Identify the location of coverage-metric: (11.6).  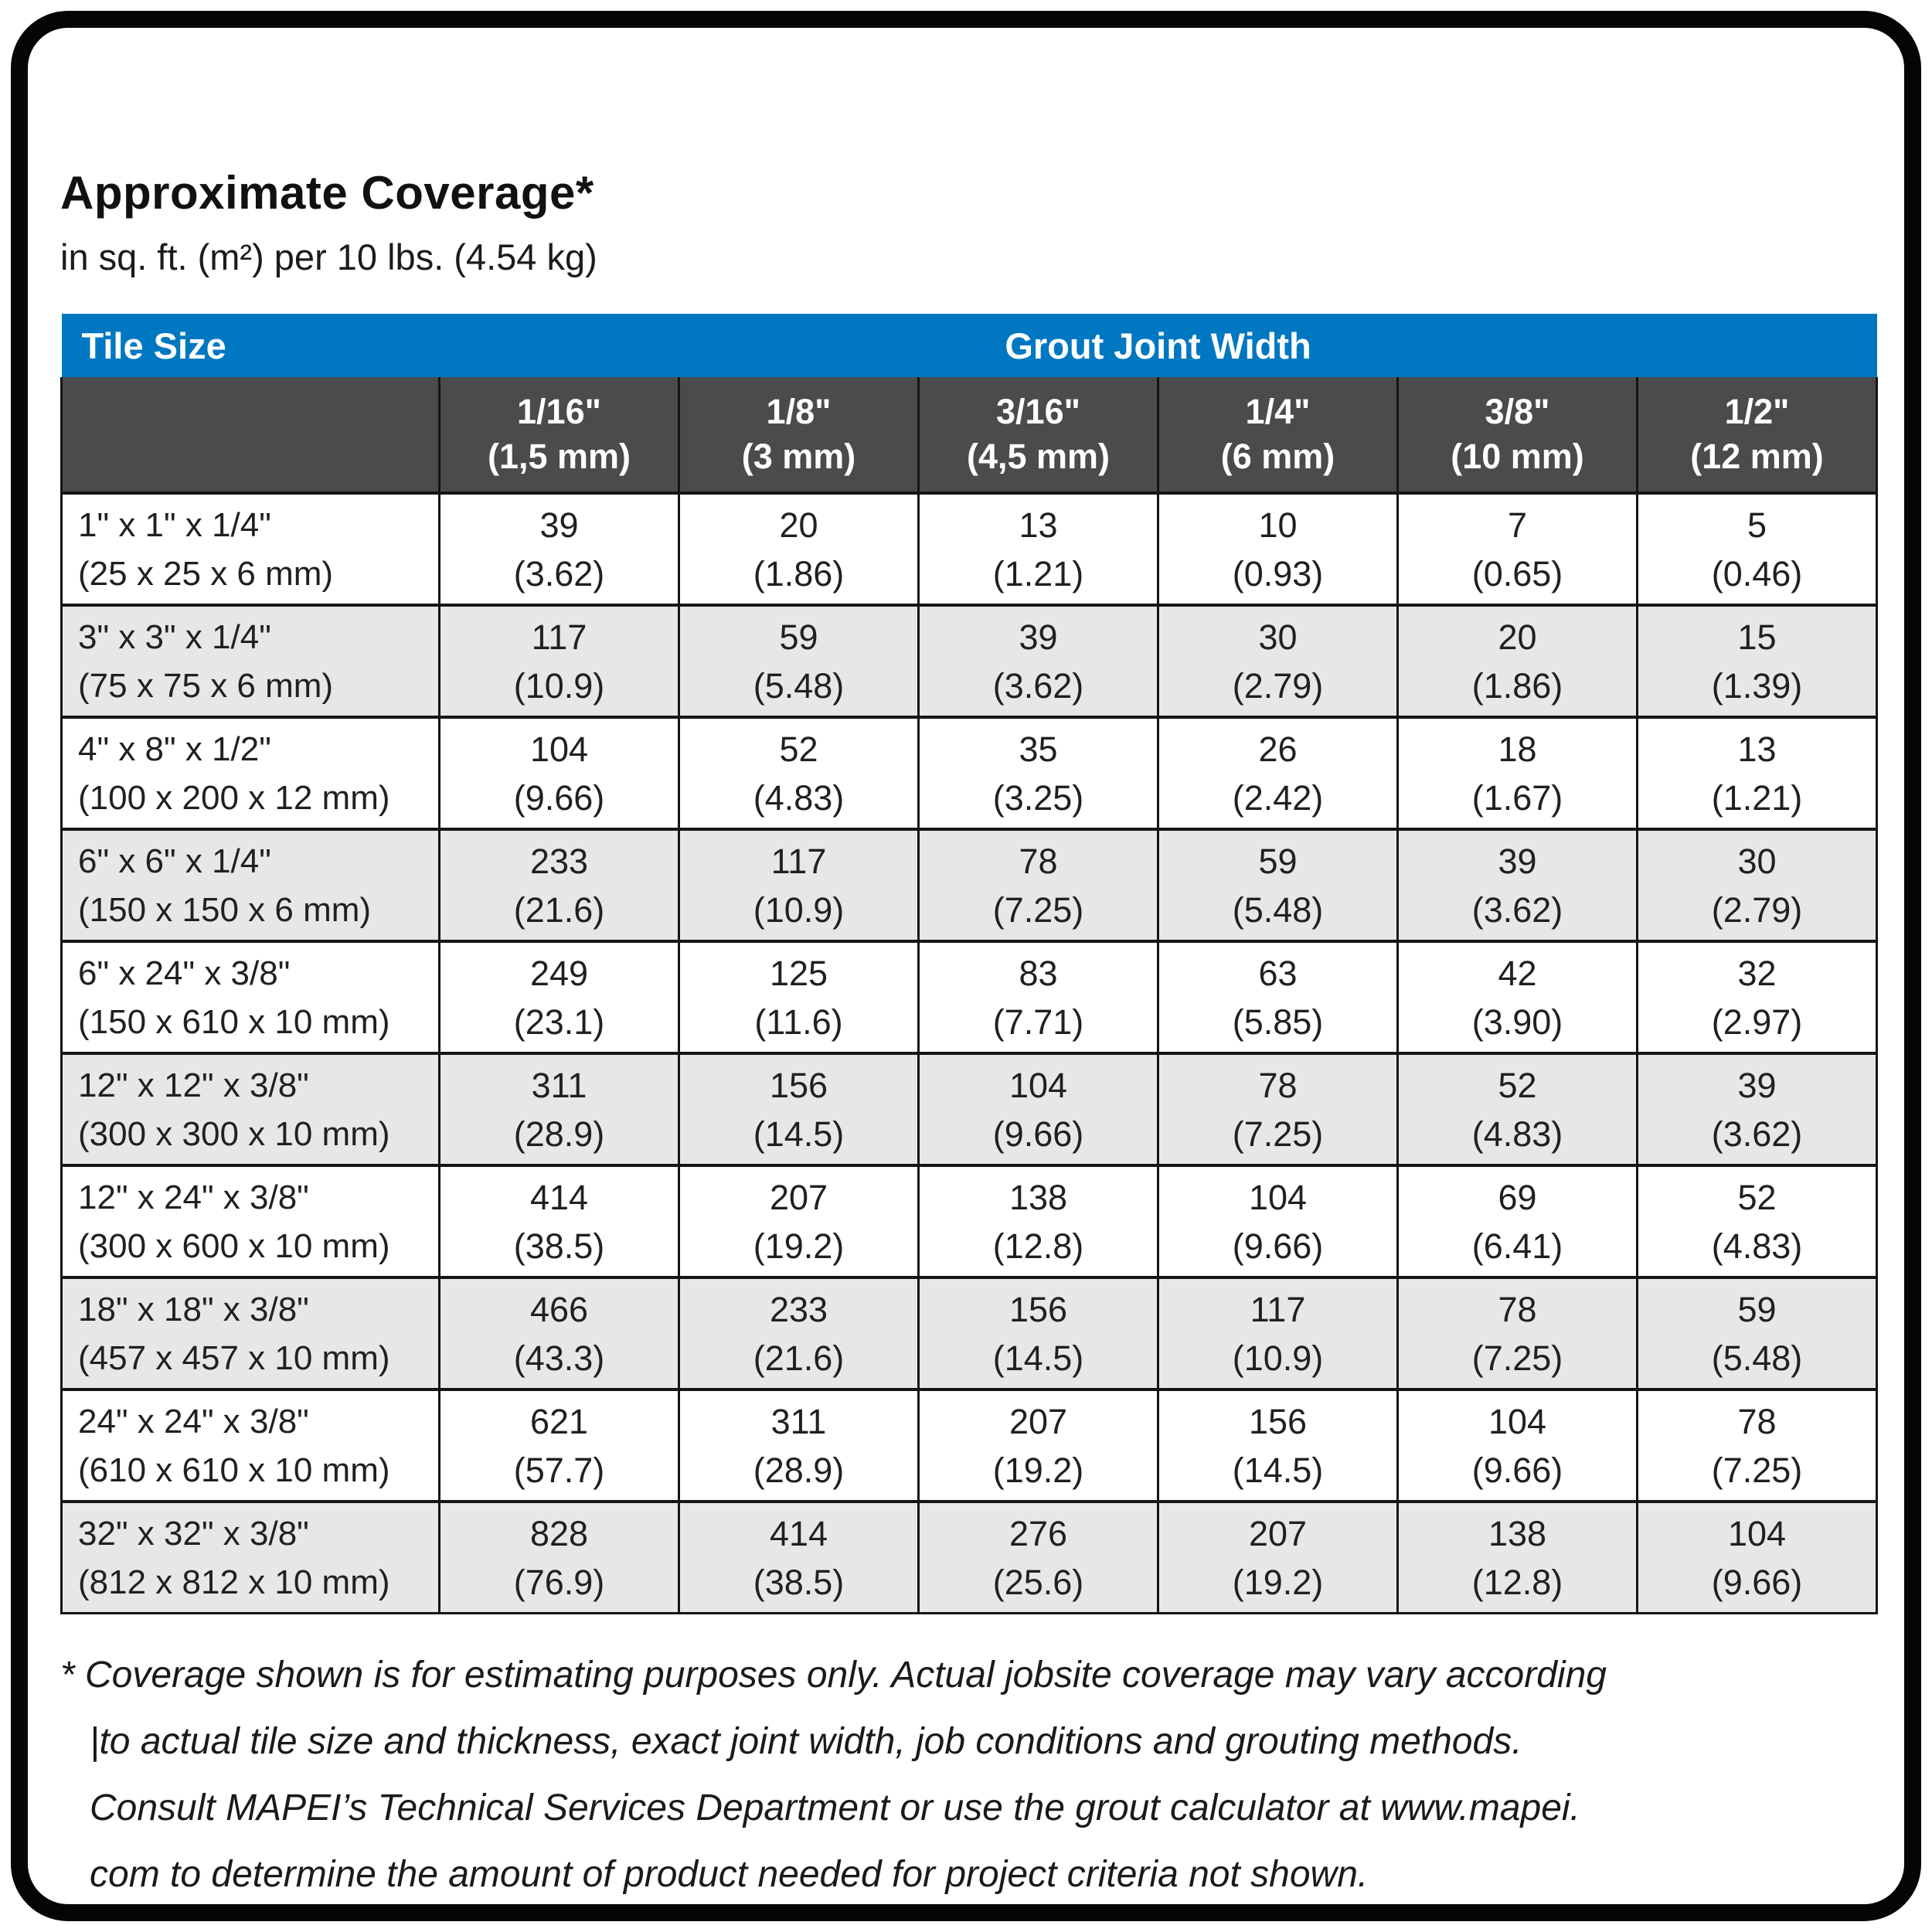
(799, 1022).